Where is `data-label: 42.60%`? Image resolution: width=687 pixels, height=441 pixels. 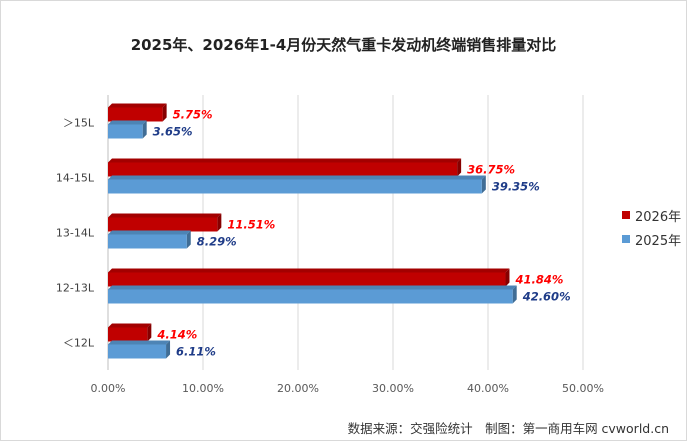
data-label: 42.60% is located at coordinates (546, 297).